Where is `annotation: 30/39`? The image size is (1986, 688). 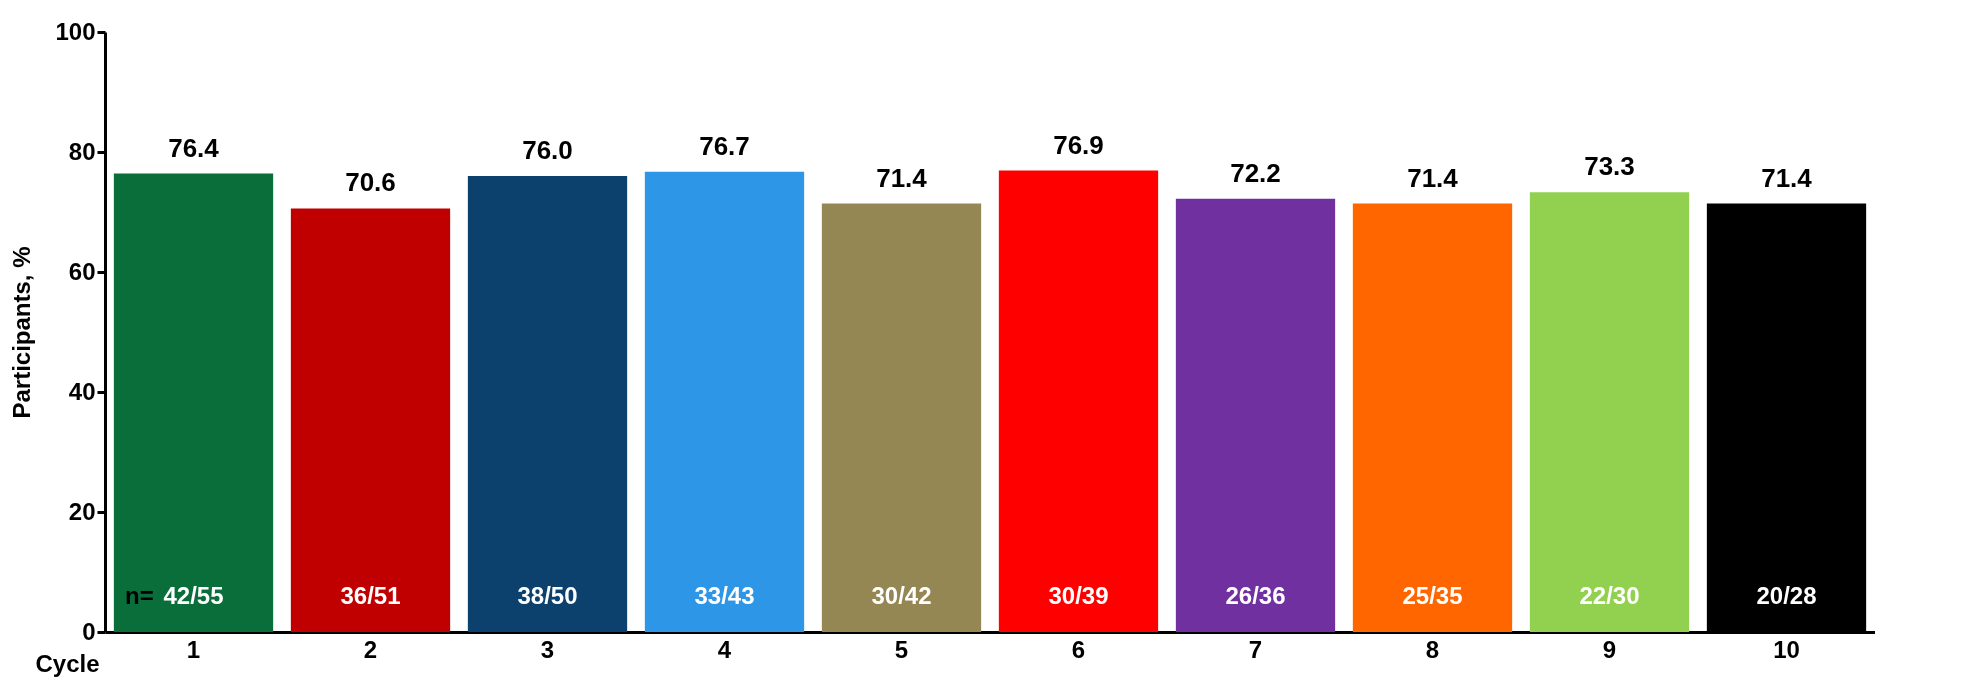
annotation: 30/39 is located at coordinates (1078, 595).